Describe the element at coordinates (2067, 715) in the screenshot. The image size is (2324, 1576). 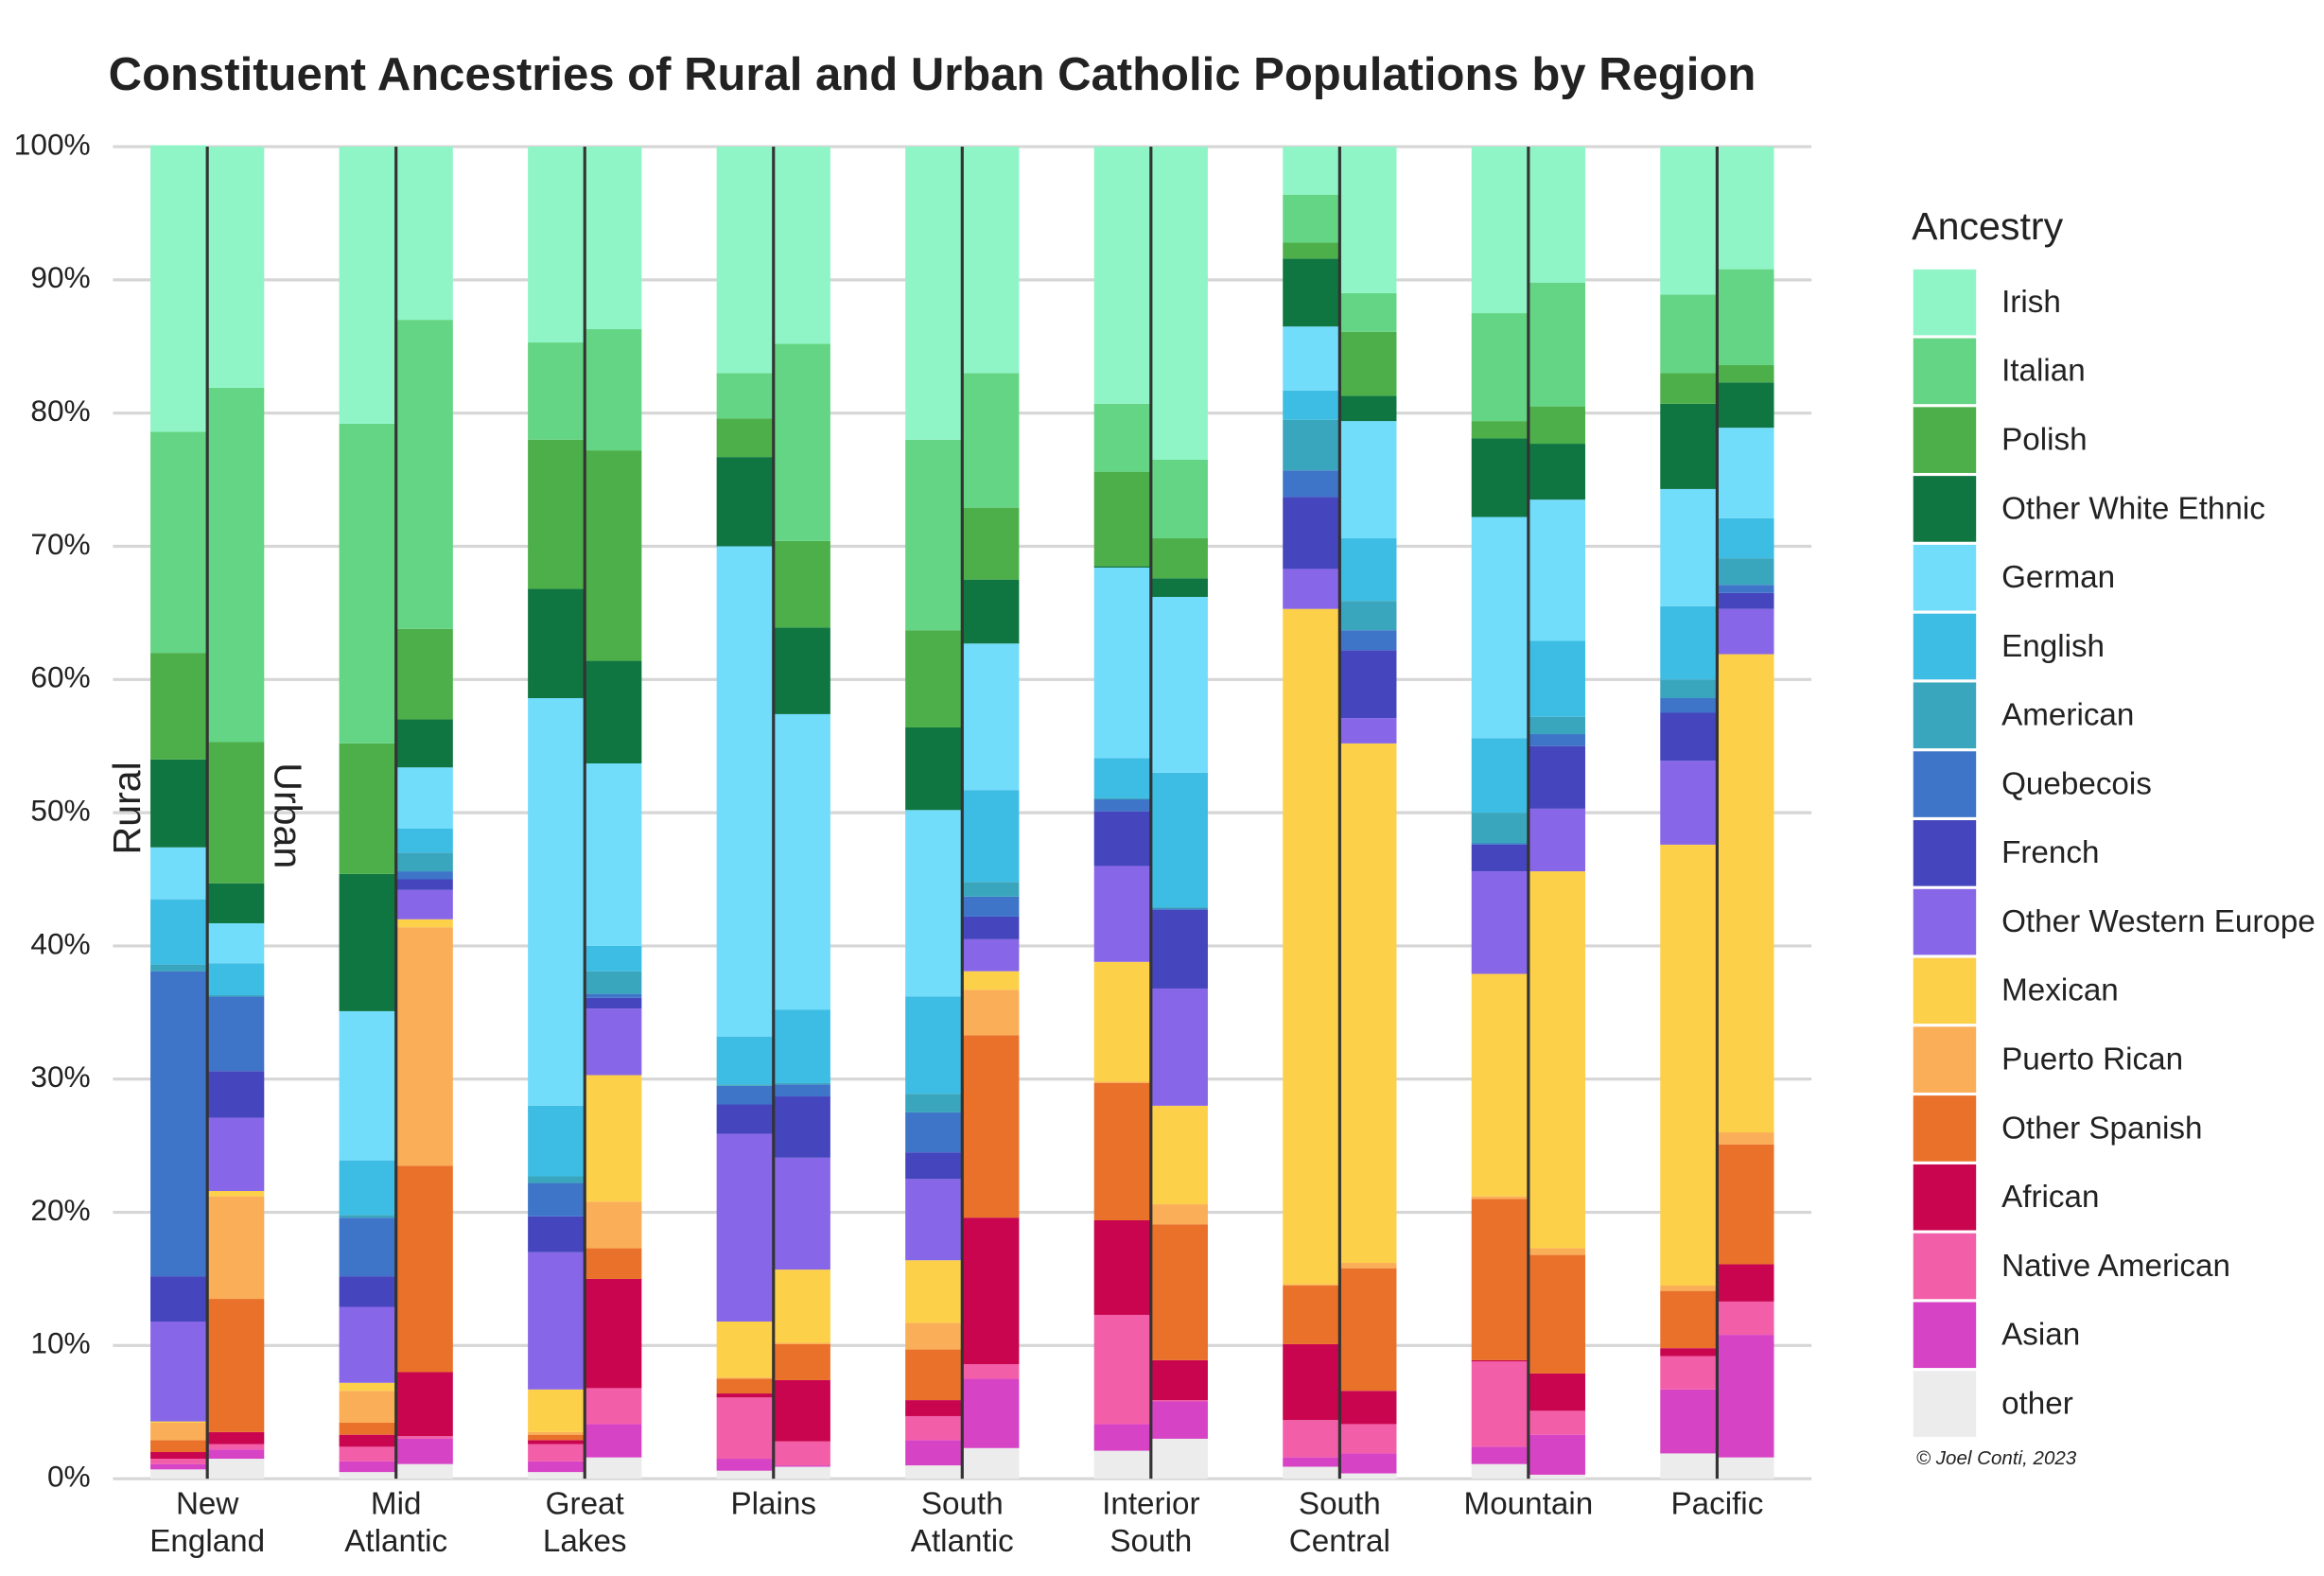
I see `legend-label: American` at that location.